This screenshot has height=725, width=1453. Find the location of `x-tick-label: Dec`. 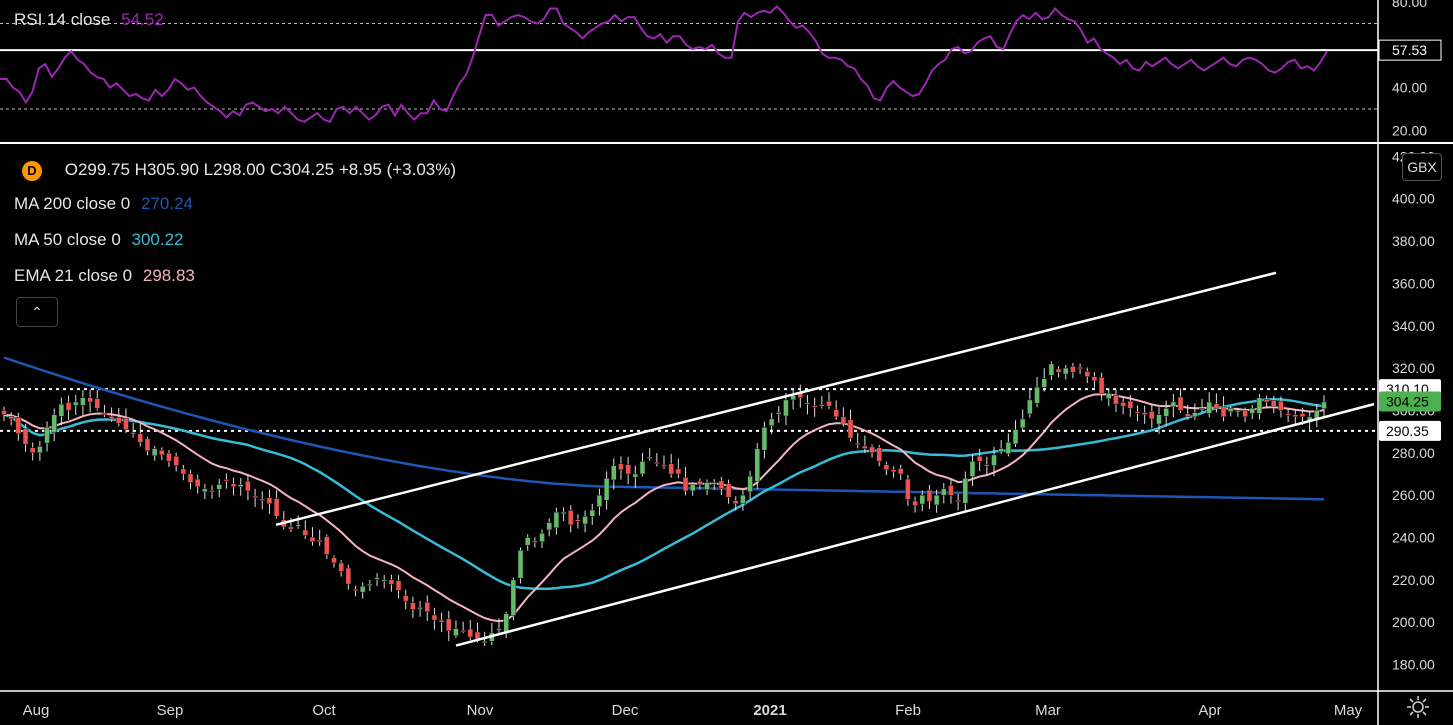

x-tick-label: Dec is located at coordinates (625, 710).